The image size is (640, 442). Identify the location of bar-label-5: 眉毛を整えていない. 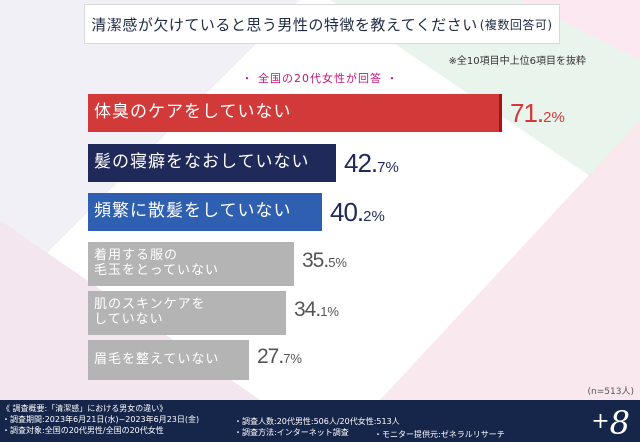
(157, 359).